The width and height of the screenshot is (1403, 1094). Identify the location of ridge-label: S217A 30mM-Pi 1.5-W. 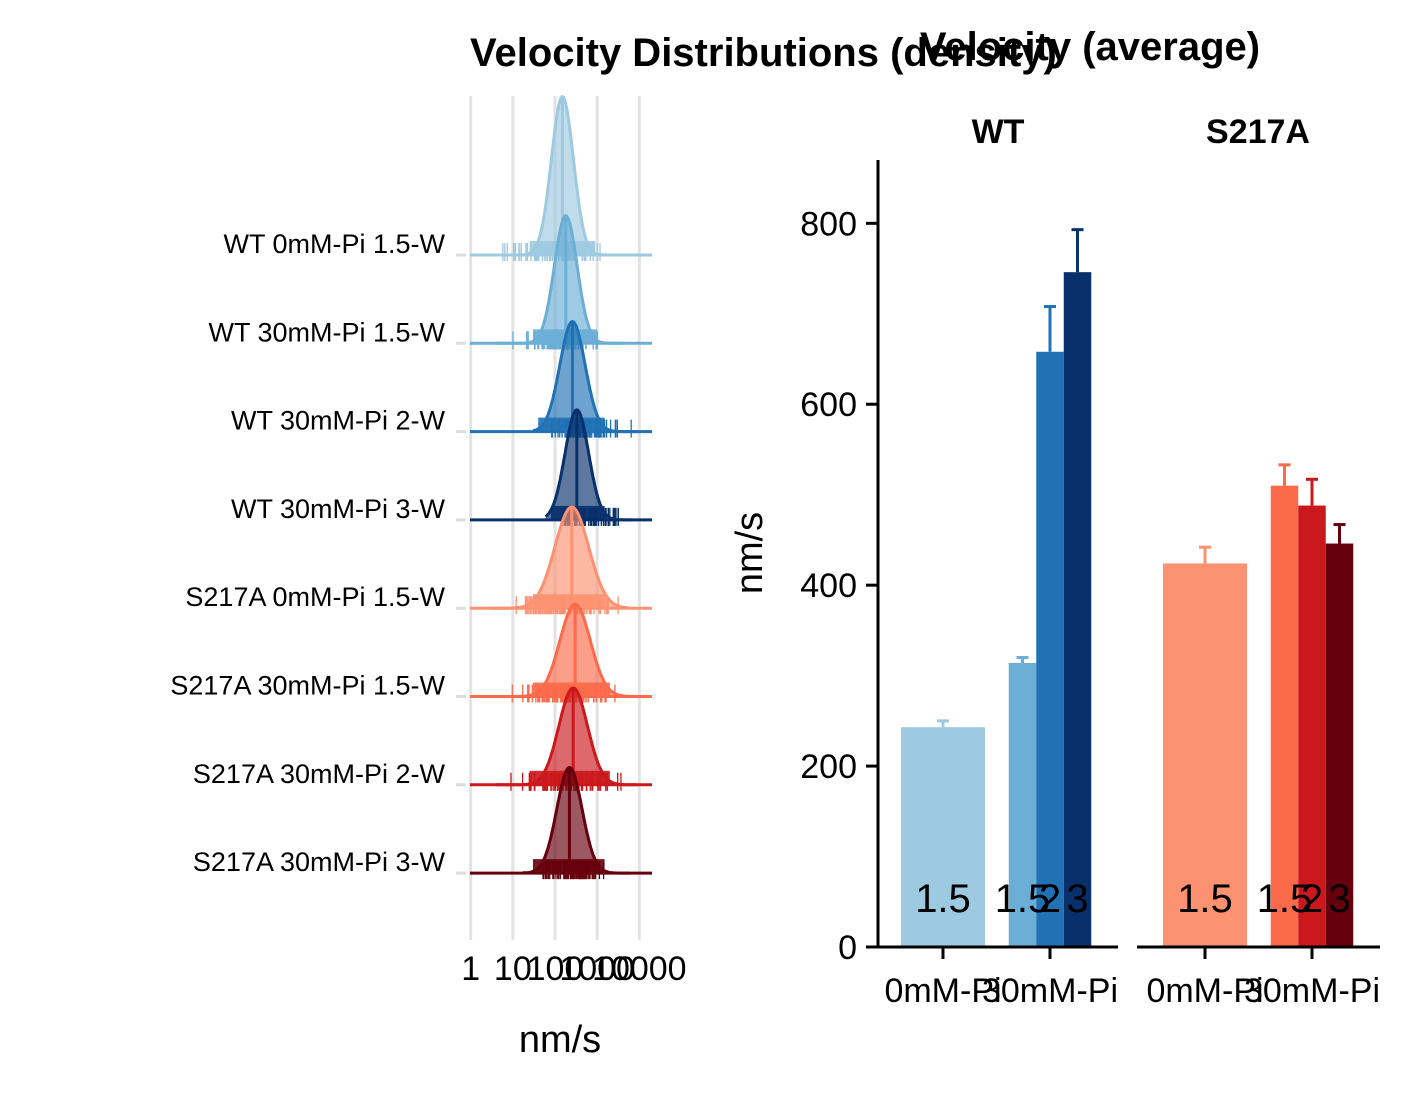
(307, 686).